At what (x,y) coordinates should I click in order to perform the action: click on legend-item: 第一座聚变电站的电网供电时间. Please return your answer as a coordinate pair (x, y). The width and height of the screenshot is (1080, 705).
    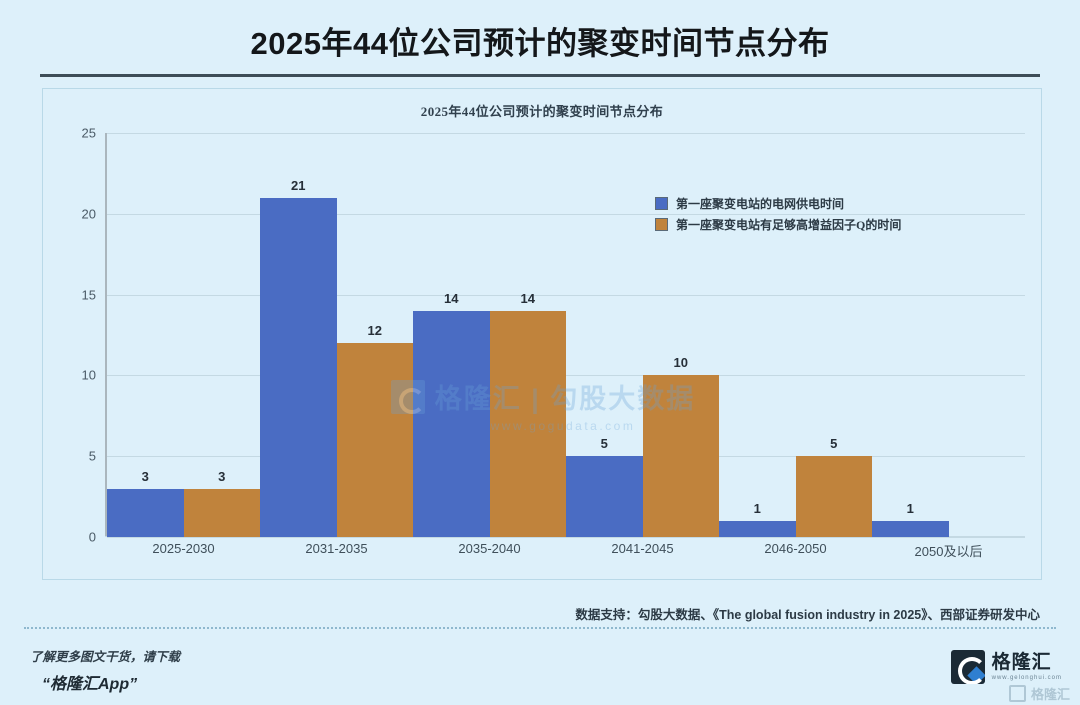
    Looking at the image, I should click on (778, 203).